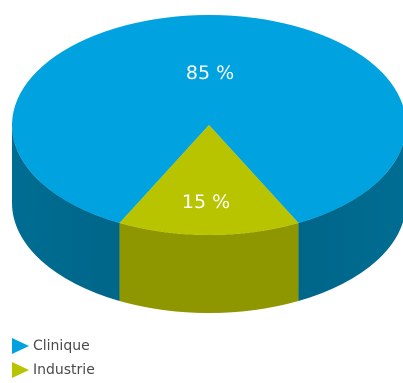 Image resolution: width=403 pixels, height=383 pixels. Describe the element at coordinates (209, 180) in the screenshot. I see `pie-slice-industrie` at that location.